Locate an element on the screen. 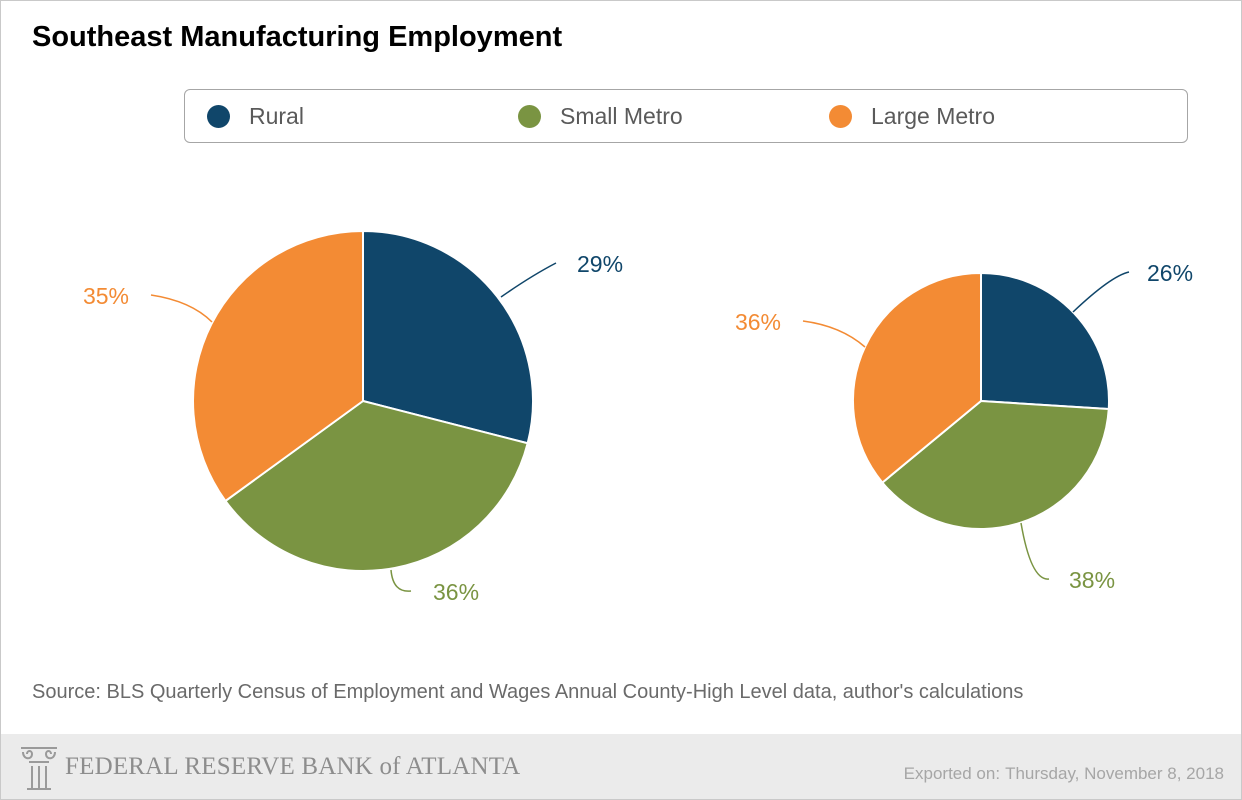  export-info: Exported on: Thursday, November 8, 2018 is located at coordinates (1064, 774).